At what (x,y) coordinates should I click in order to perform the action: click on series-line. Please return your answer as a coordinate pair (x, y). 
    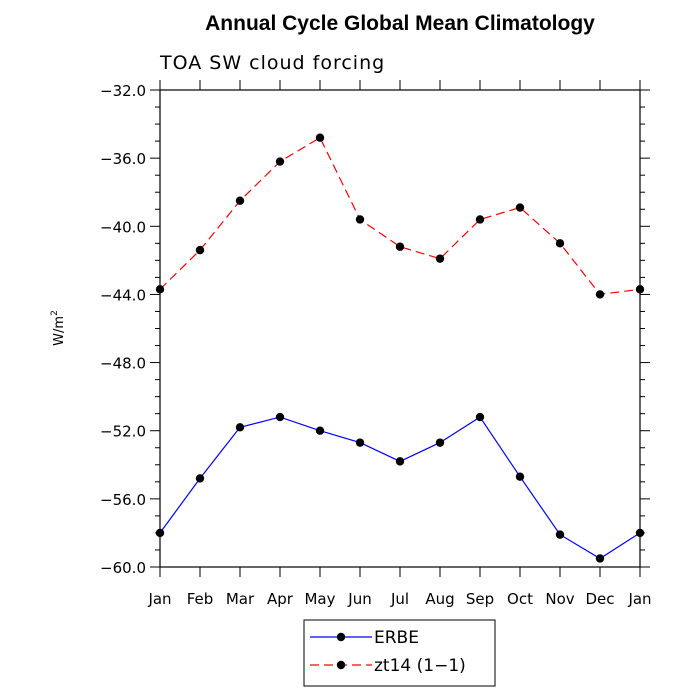
    Looking at the image, I should click on (400, 488).